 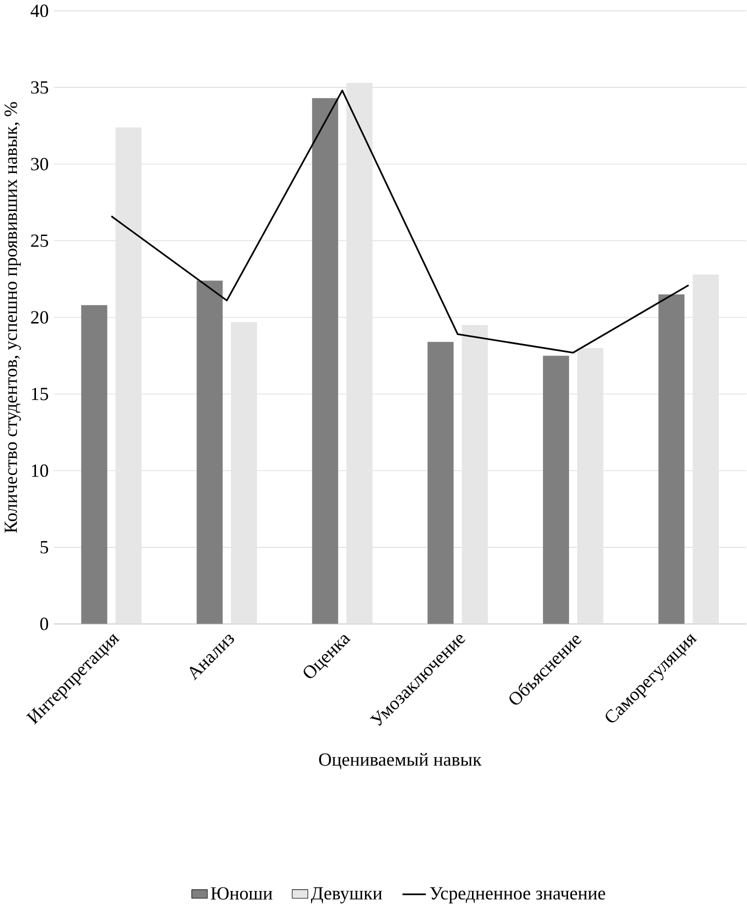 I want to click on y-tick-label: 30, so click(x=39, y=164).